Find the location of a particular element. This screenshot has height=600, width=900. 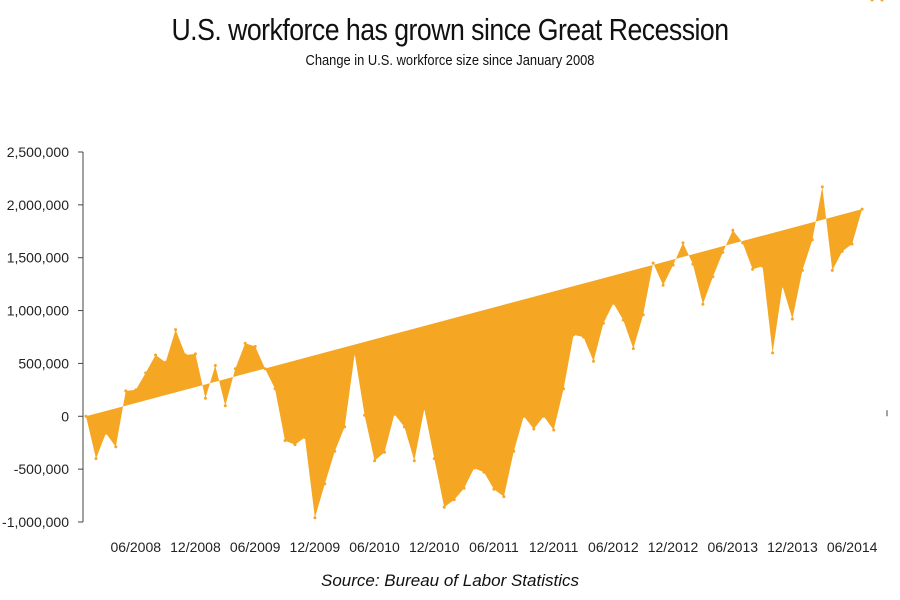

x-tick-label: 12/2013 is located at coordinates (792, 547).